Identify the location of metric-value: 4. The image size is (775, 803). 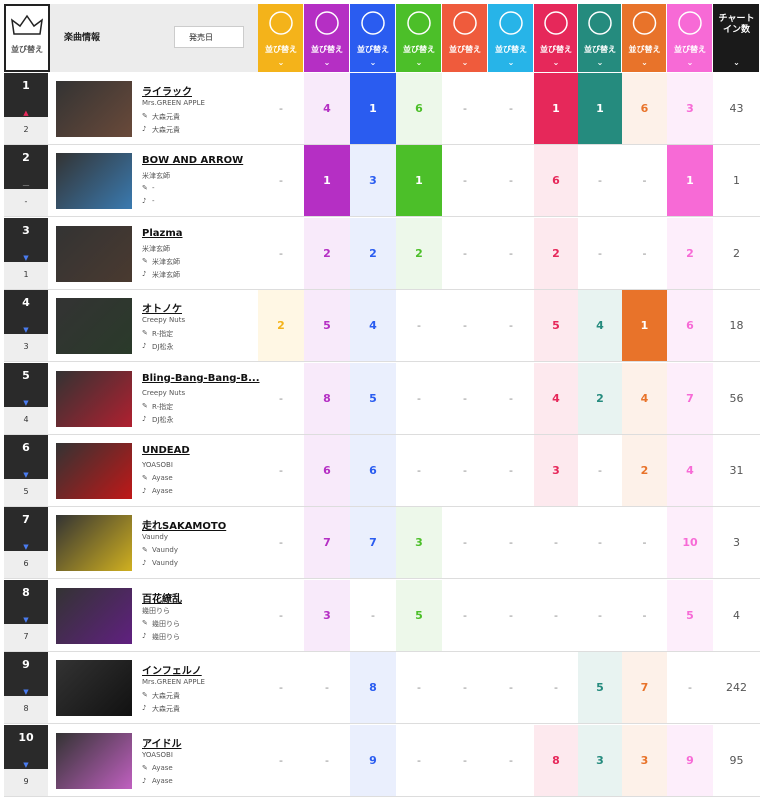
(327, 108).